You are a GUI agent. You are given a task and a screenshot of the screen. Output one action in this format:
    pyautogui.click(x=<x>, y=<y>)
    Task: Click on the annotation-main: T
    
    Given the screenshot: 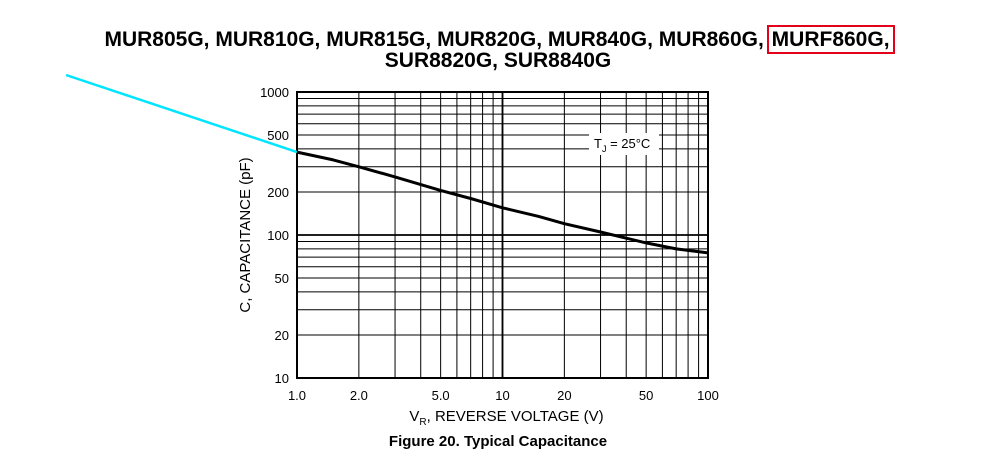 What is the action you would take?
    pyautogui.click(x=598, y=143)
    